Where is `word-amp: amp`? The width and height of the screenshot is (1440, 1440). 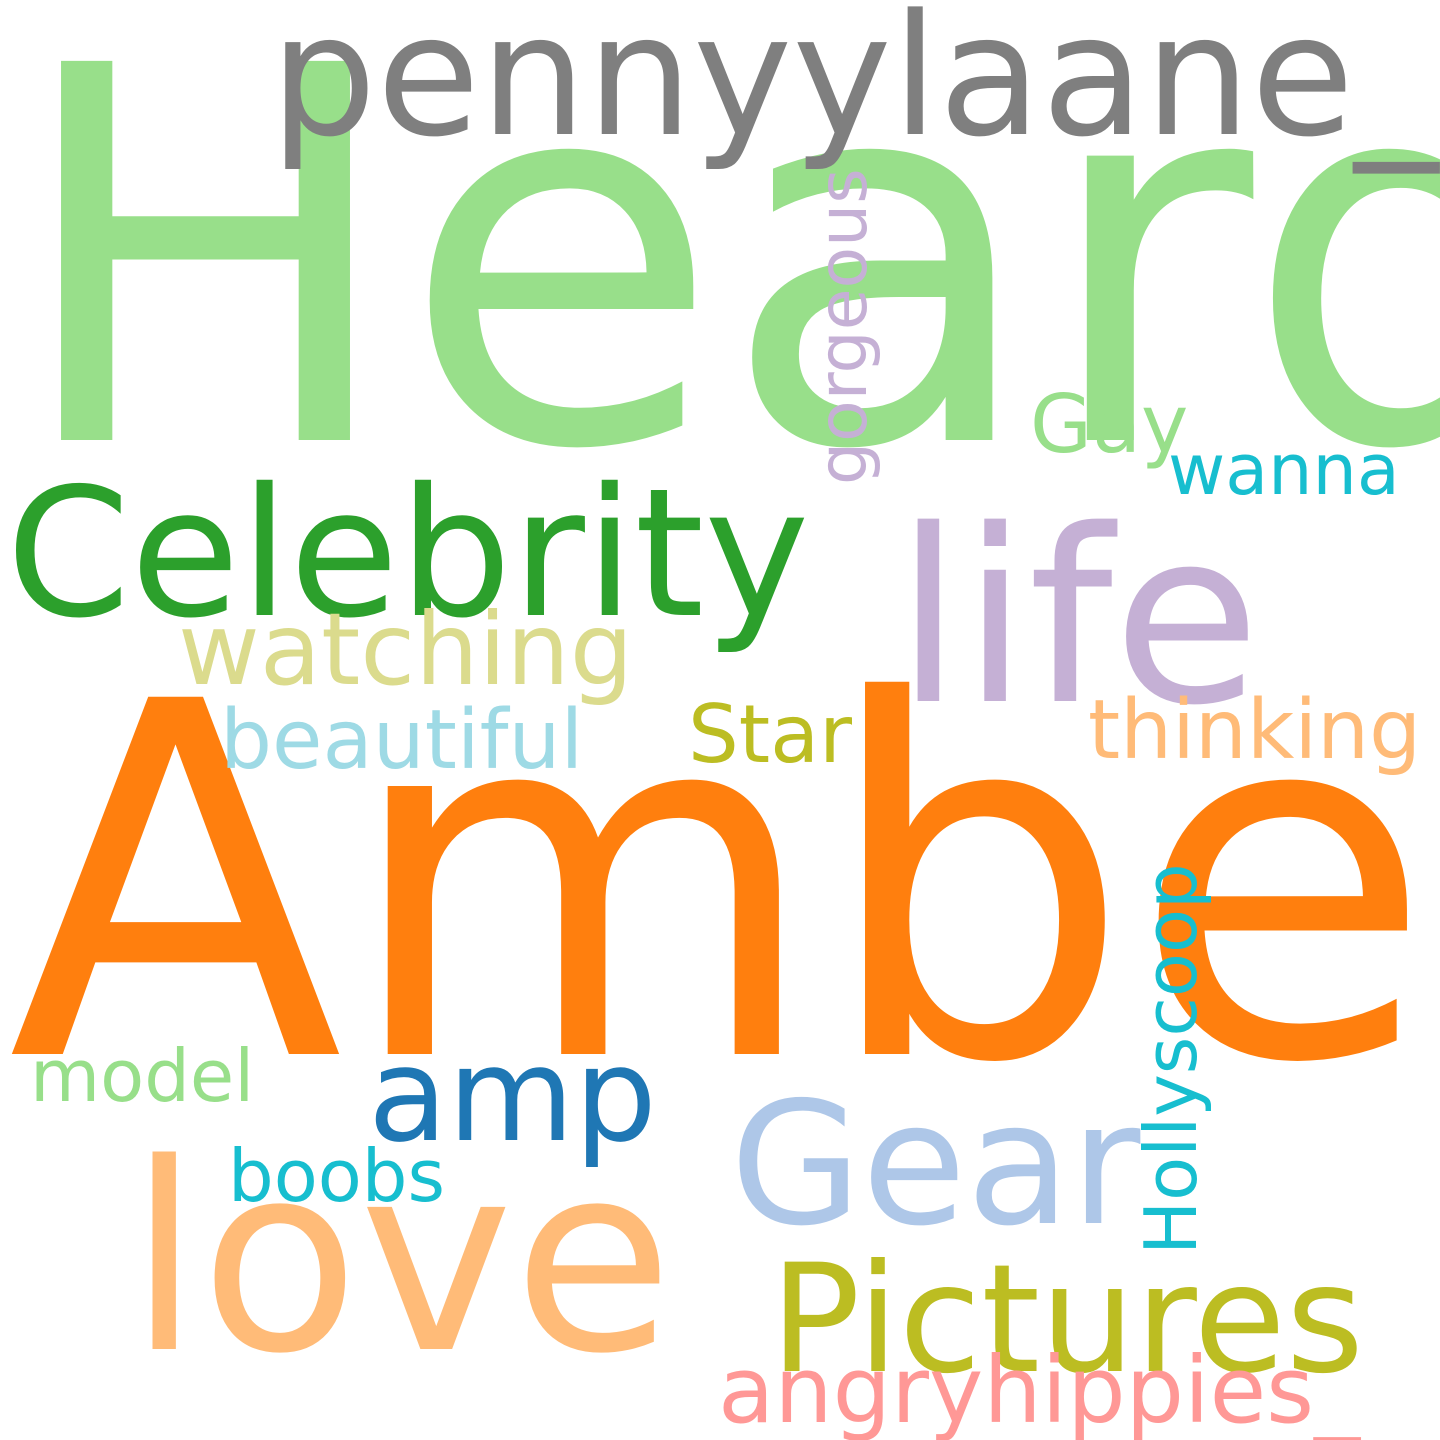 word-amp: amp is located at coordinates (512, 1095).